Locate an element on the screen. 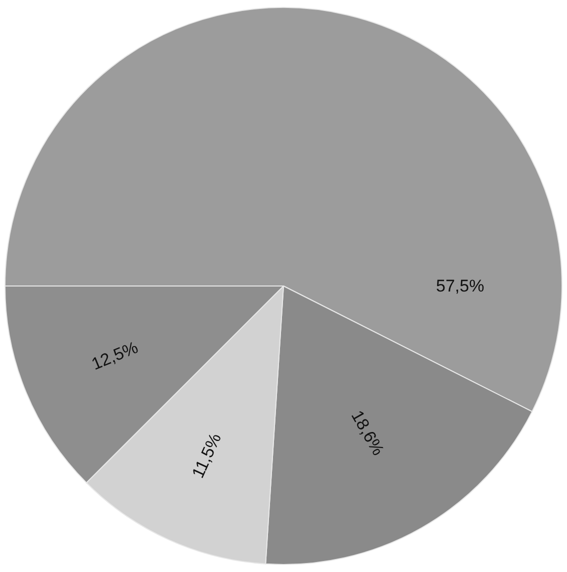 This screenshot has width=567, height=572. data-label: 11,5% is located at coordinates (206, 455).